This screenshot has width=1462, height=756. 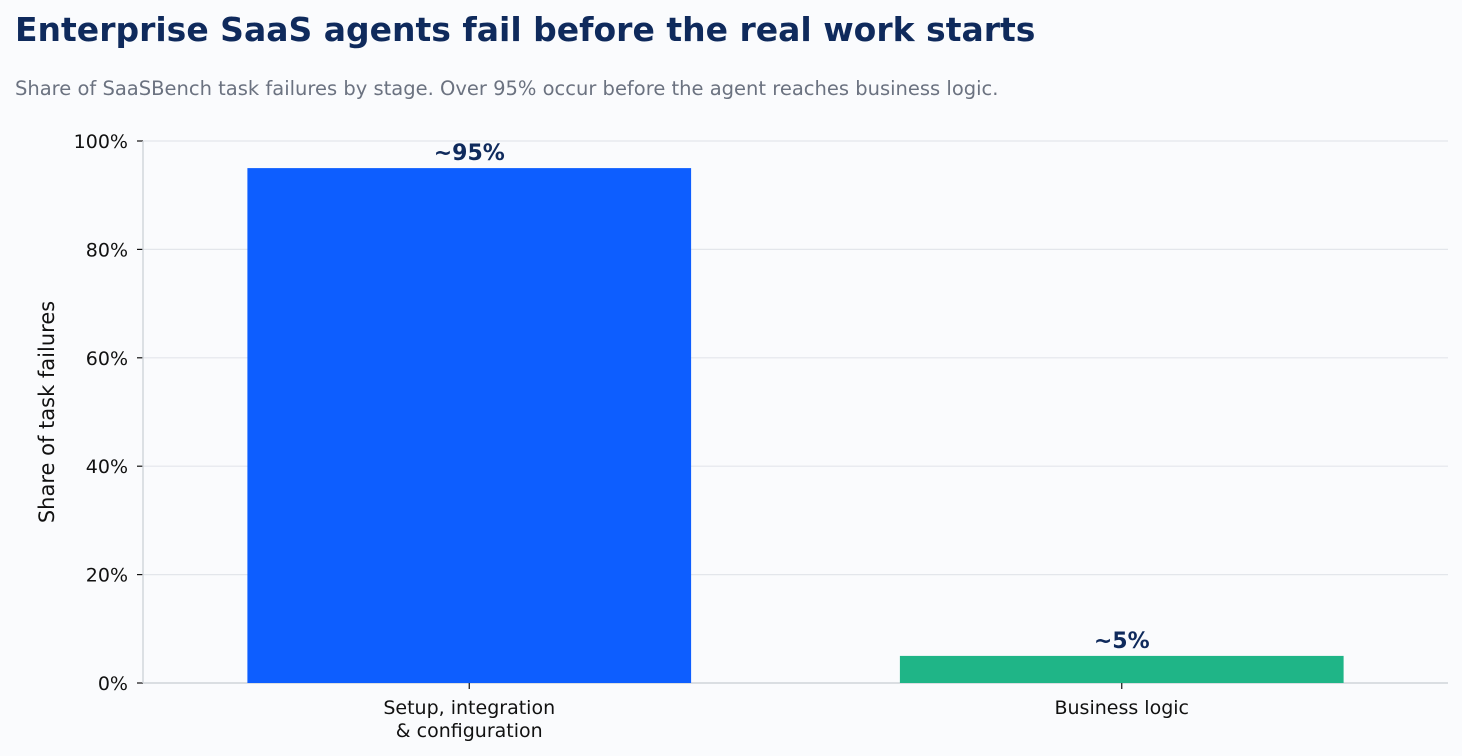 I want to click on y-tick-label: 80%, so click(x=107, y=250).